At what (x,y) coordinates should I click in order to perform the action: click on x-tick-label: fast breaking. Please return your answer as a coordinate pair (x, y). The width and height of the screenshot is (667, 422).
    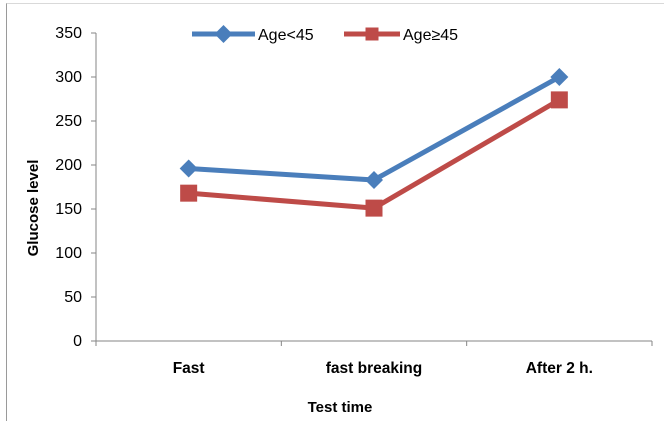
    Looking at the image, I should click on (374, 368).